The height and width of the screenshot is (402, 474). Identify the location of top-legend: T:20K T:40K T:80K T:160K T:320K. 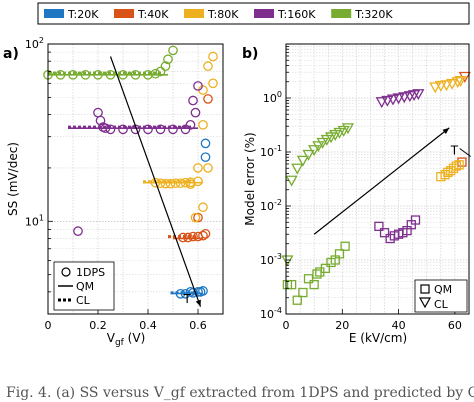
(253, 13).